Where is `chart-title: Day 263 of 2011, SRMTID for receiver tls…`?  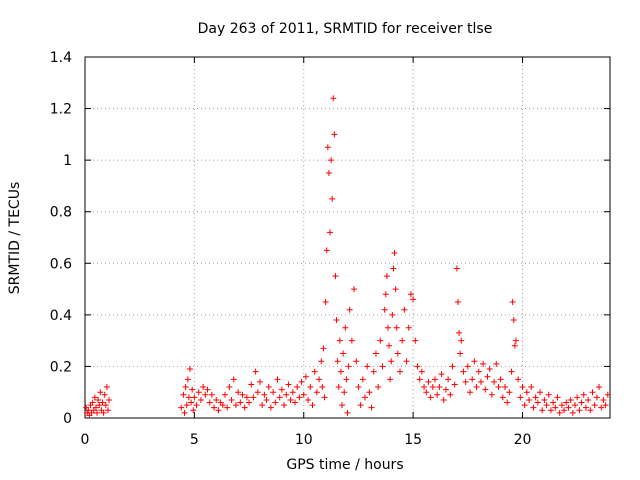 chart-title: Day 263 of 2011, SRMTID for receiver tls… is located at coordinates (345, 29).